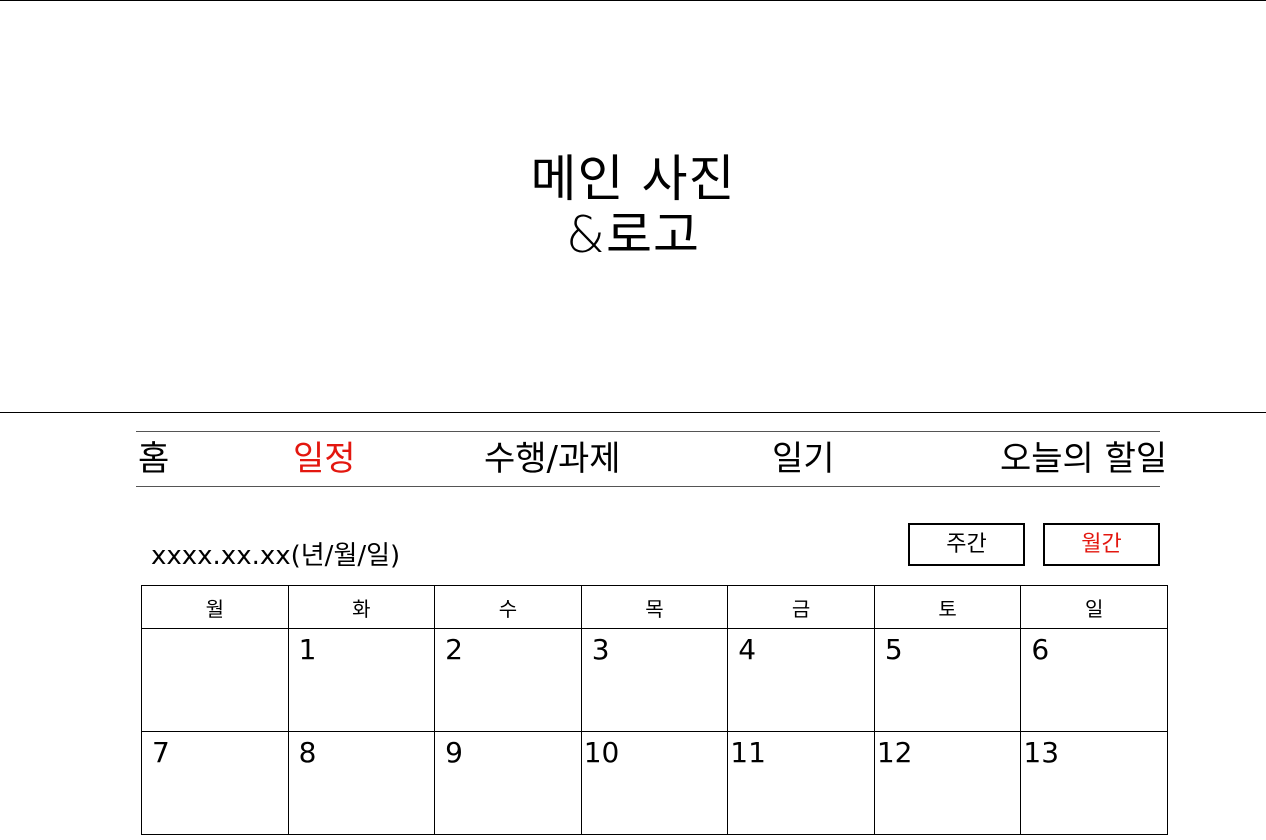 This screenshot has height=840, width=1266. I want to click on day-number: 2, so click(454, 649).